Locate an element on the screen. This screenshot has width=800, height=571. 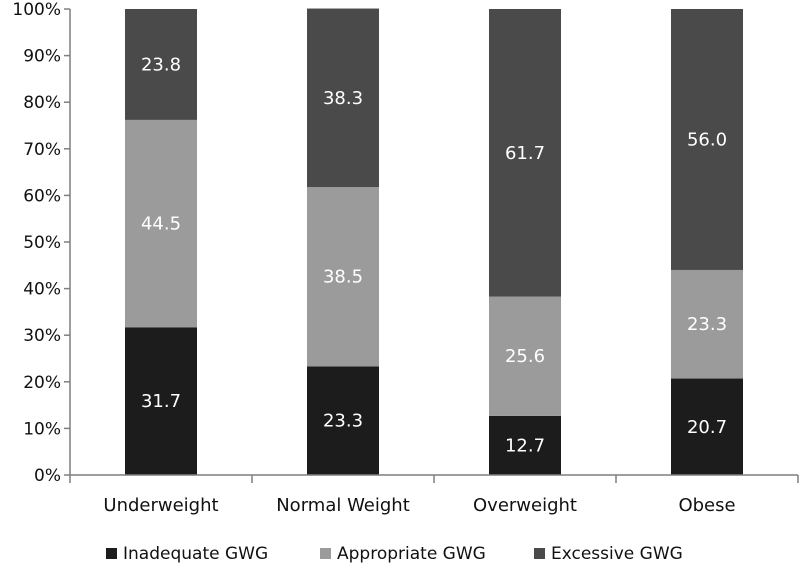
data-label: 25.6 is located at coordinates (525, 356).